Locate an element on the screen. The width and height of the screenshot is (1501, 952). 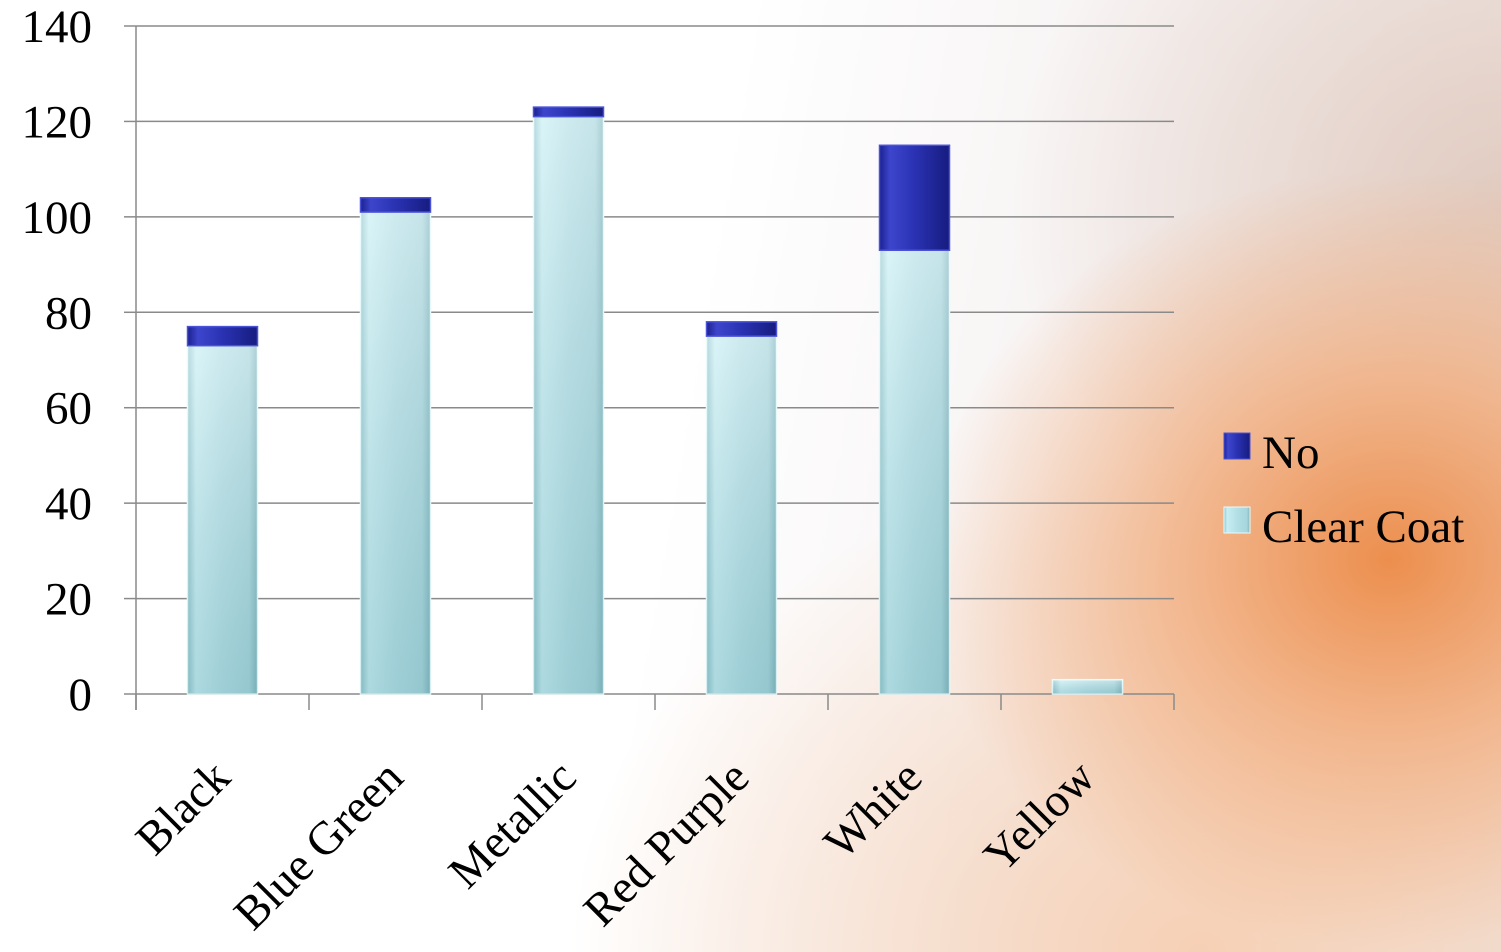
bar-no-blue-green is located at coordinates (395, 205).